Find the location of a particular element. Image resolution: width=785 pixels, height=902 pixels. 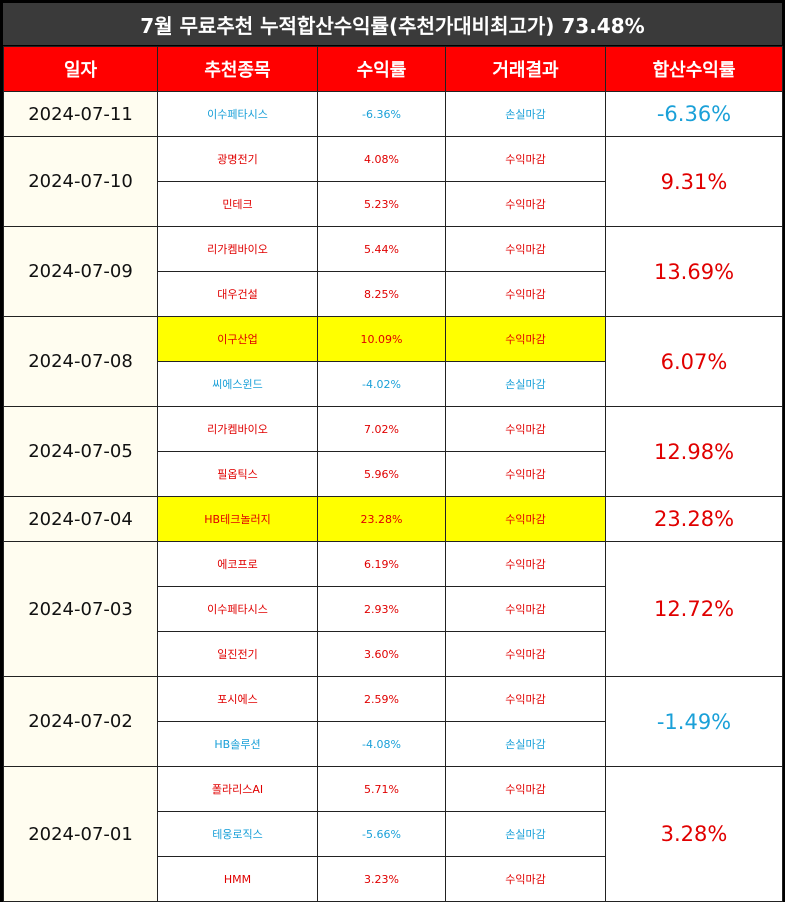

total-return-cell: 12.98% is located at coordinates (694, 451).